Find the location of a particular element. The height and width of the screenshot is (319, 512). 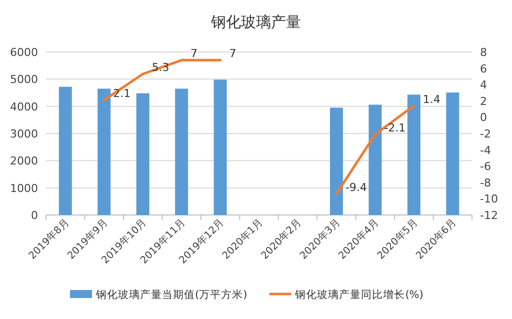

data-label: 2.1 is located at coordinates (122, 93).